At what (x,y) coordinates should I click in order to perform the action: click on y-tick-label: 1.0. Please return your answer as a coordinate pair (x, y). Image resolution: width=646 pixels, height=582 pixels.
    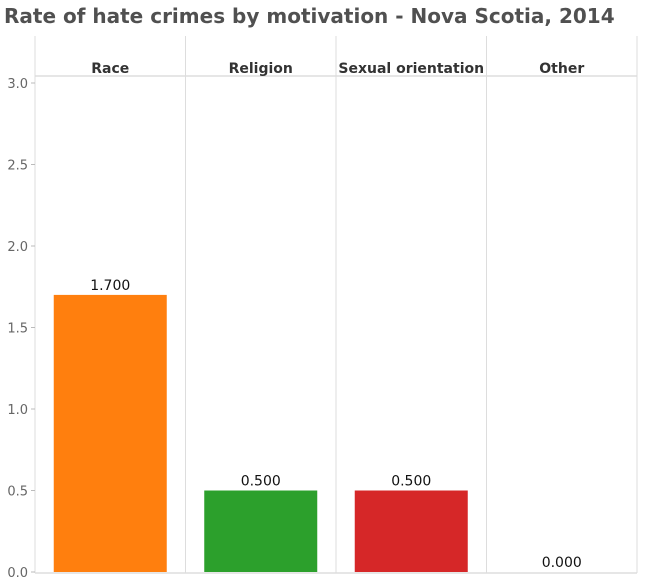
    Looking at the image, I should click on (17, 410).